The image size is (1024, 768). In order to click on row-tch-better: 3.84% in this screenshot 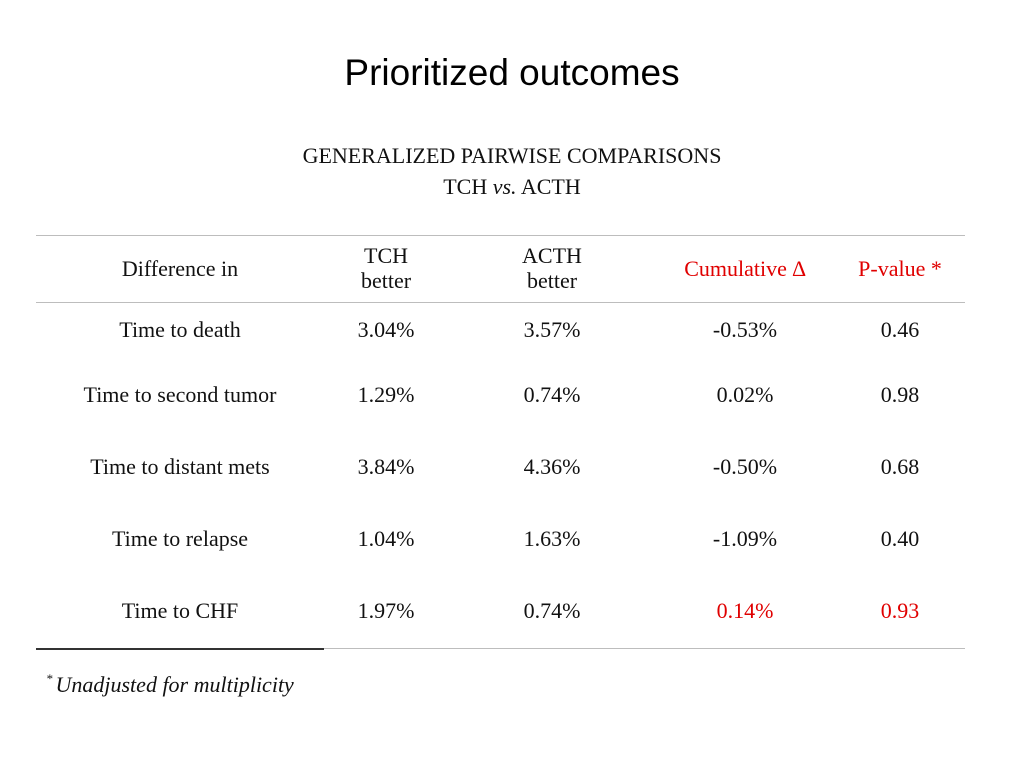, I will do `click(386, 466)`.